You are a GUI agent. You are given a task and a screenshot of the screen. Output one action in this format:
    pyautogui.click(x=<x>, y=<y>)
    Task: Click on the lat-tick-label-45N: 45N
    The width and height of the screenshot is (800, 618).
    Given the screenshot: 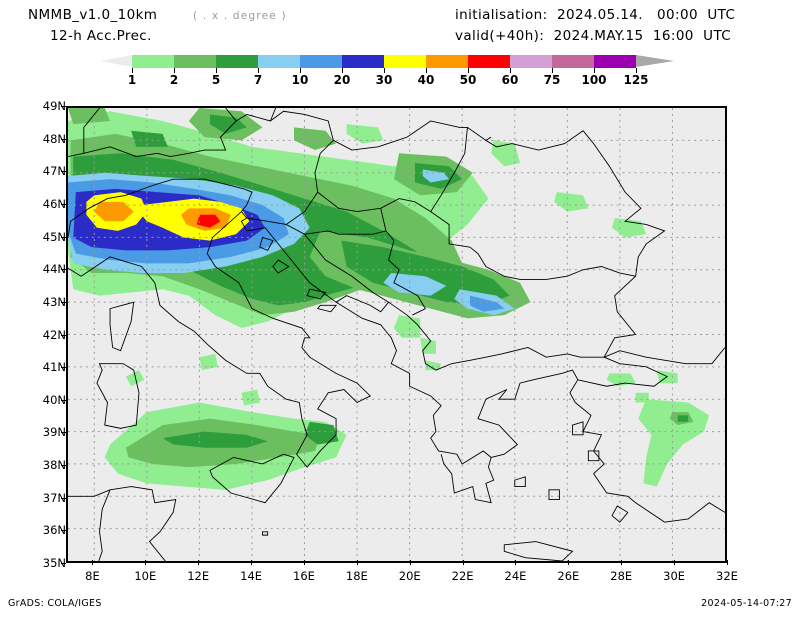 What is the action you would take?
    pyautogui.click(x=54, y=236)
    